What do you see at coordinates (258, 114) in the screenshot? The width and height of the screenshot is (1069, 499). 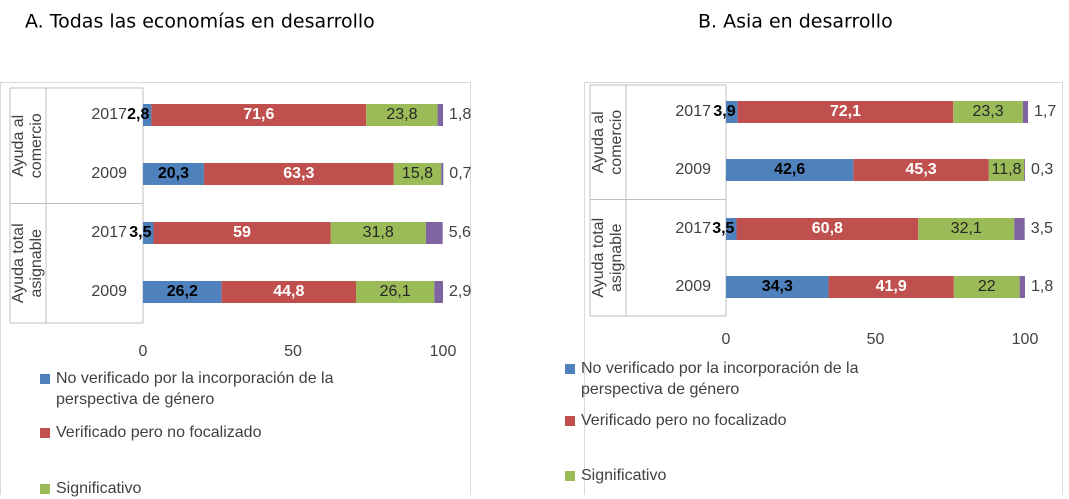 I see `data-label: 71,6` at bounding box center [258, 114].